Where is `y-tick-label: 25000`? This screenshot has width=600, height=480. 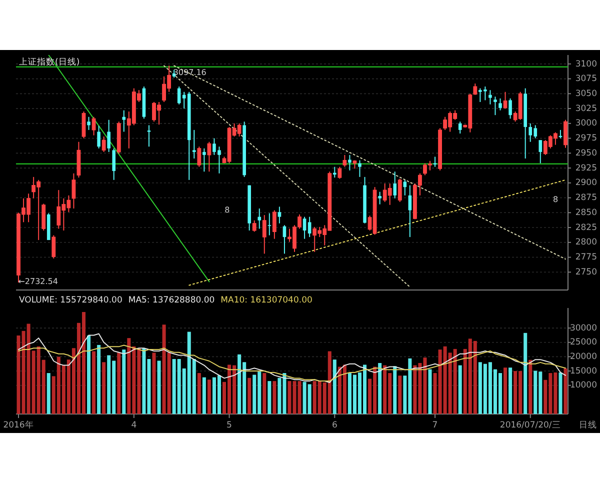
y-tick-label: 25000 is located at coordinates (583, 343).